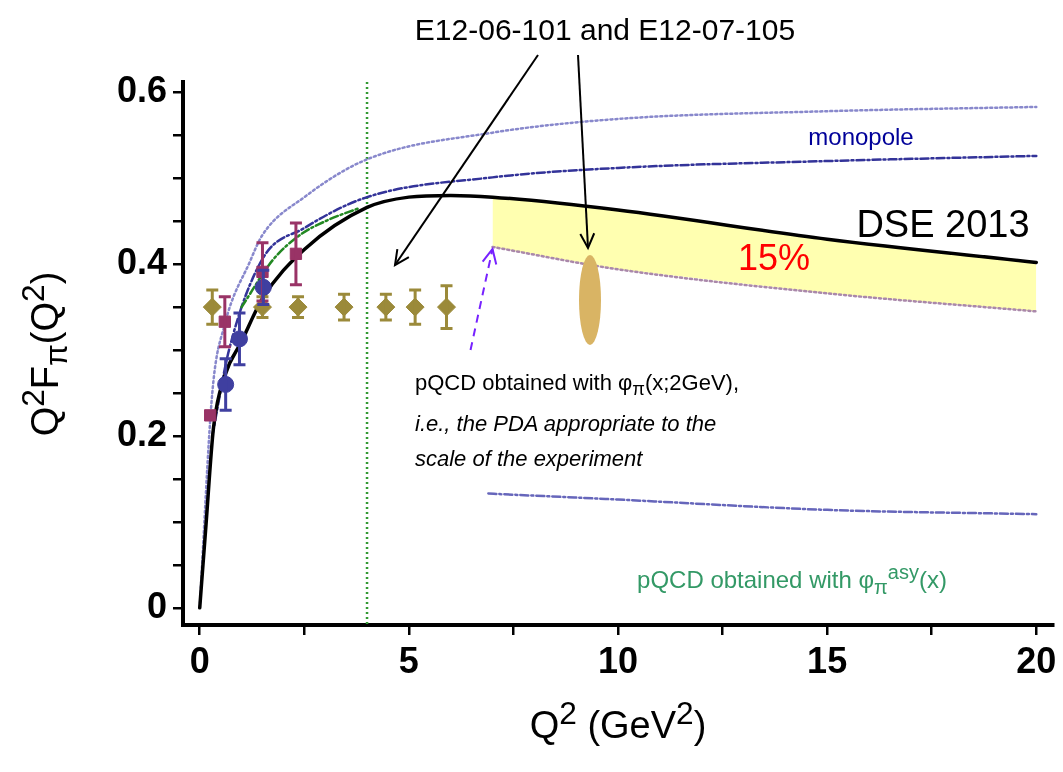  I want to click on annotation: DSE 2013, so click(943, 225).